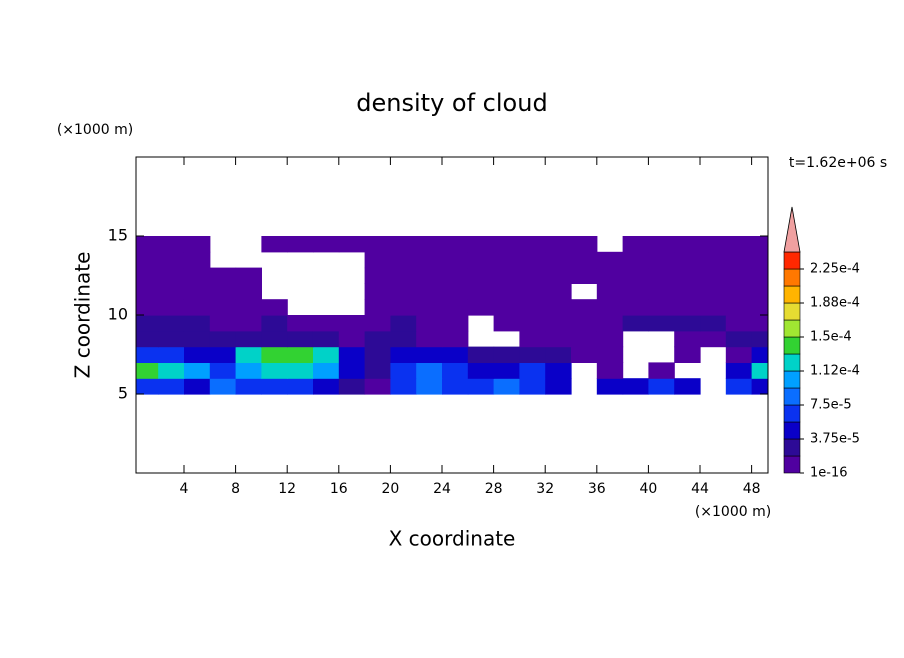  Describe the element at coordinates (831, 337) in the screenshot. I see `colorbar-tick-label: 1.5e-4` at that location.